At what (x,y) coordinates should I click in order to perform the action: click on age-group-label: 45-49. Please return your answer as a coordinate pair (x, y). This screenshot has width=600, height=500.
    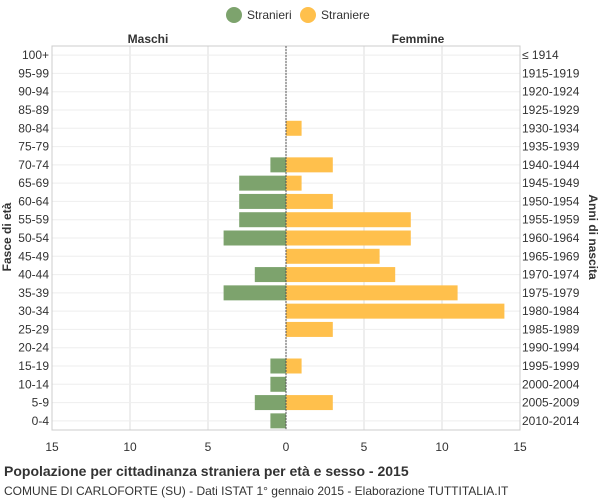
    Looking at the image, I should click on (33, 256).